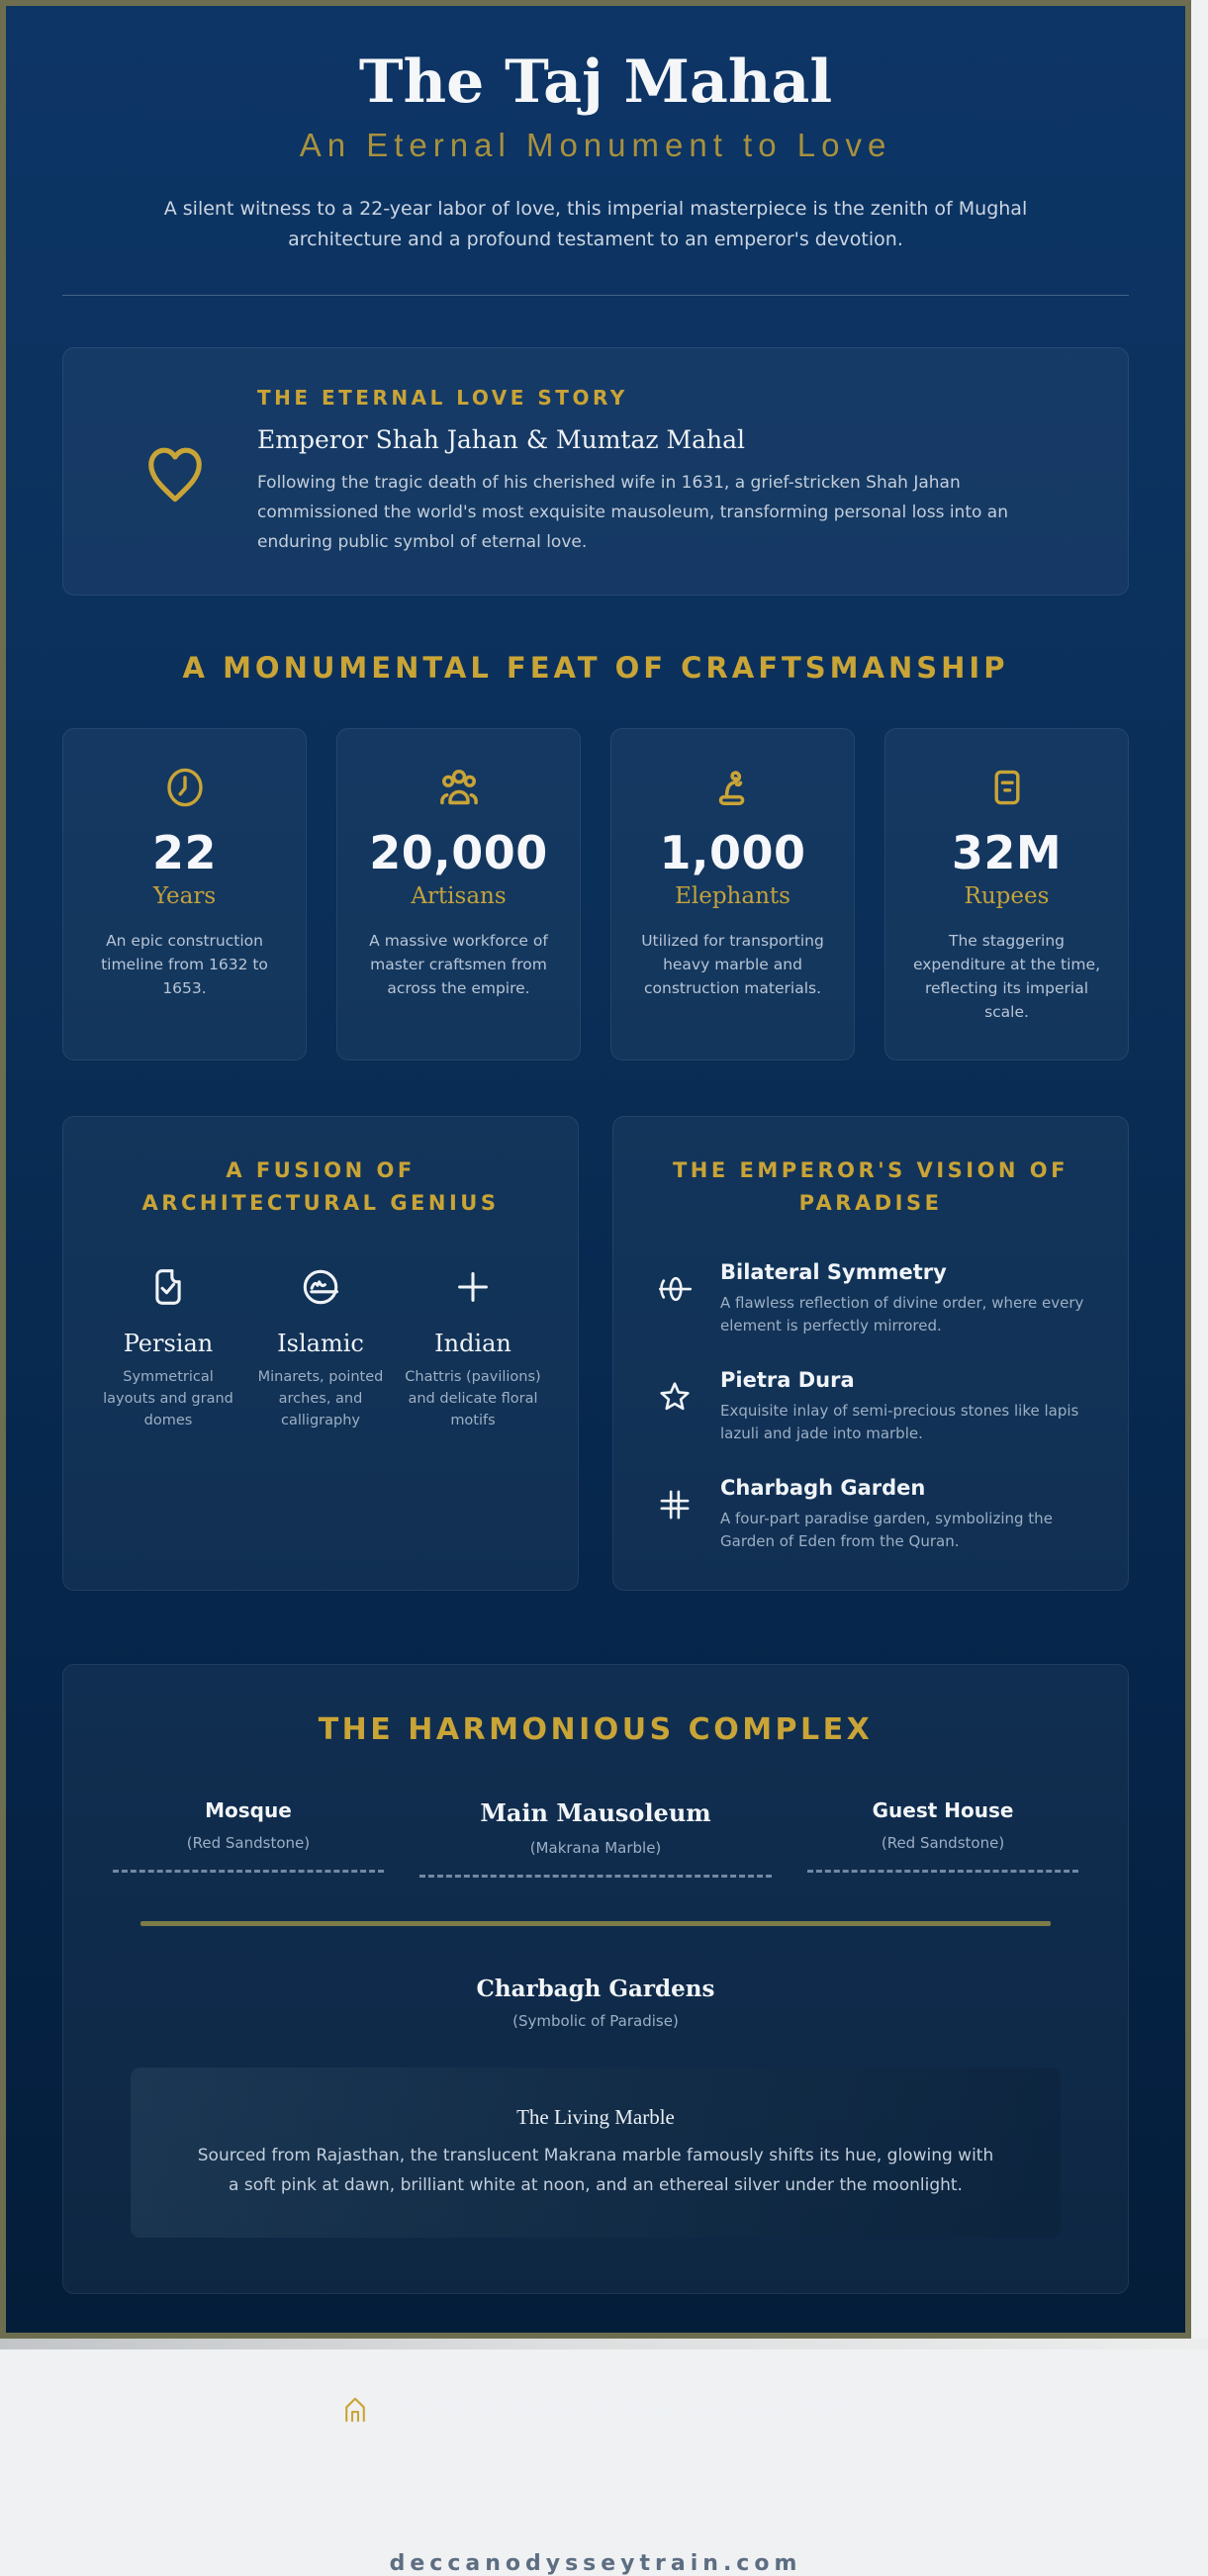 This screenshot has width=1208, height=2576. I want to click on structure-main-mausoleum: Main Mausoleum (Makrana Marble), so click(595, 1838).